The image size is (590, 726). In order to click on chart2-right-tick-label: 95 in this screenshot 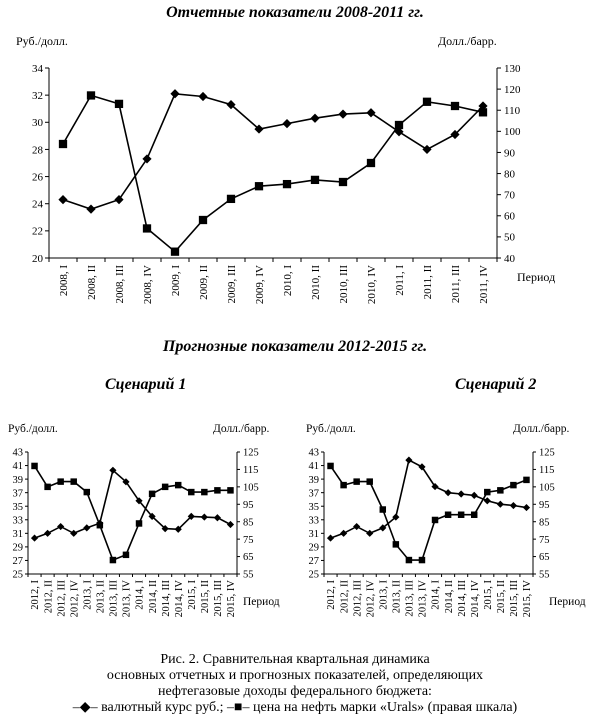, I will do `click(248, 505)`.